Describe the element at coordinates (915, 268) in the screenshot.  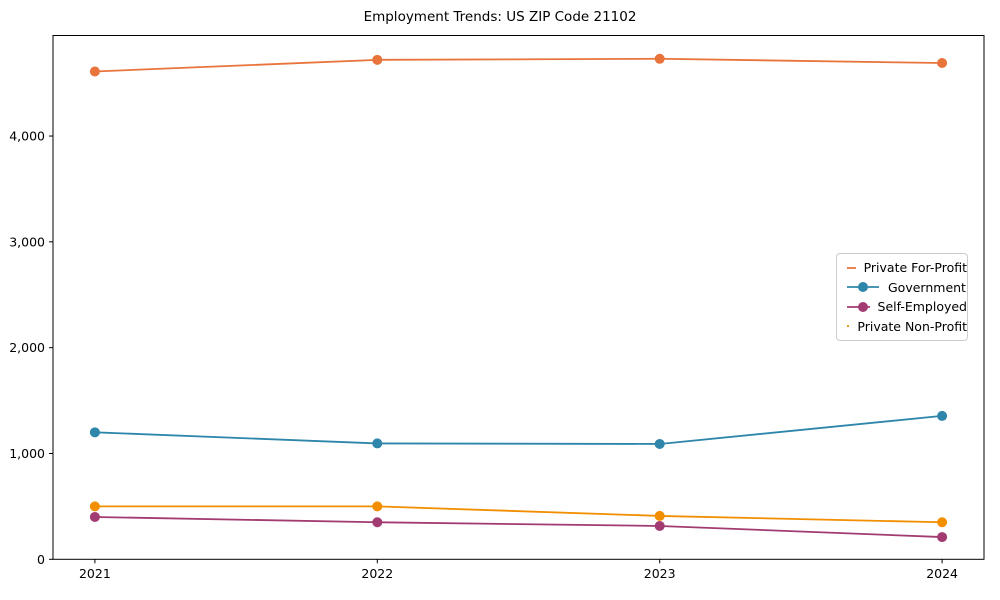
I see `legend-item-label: Private For-Profit` at that location.